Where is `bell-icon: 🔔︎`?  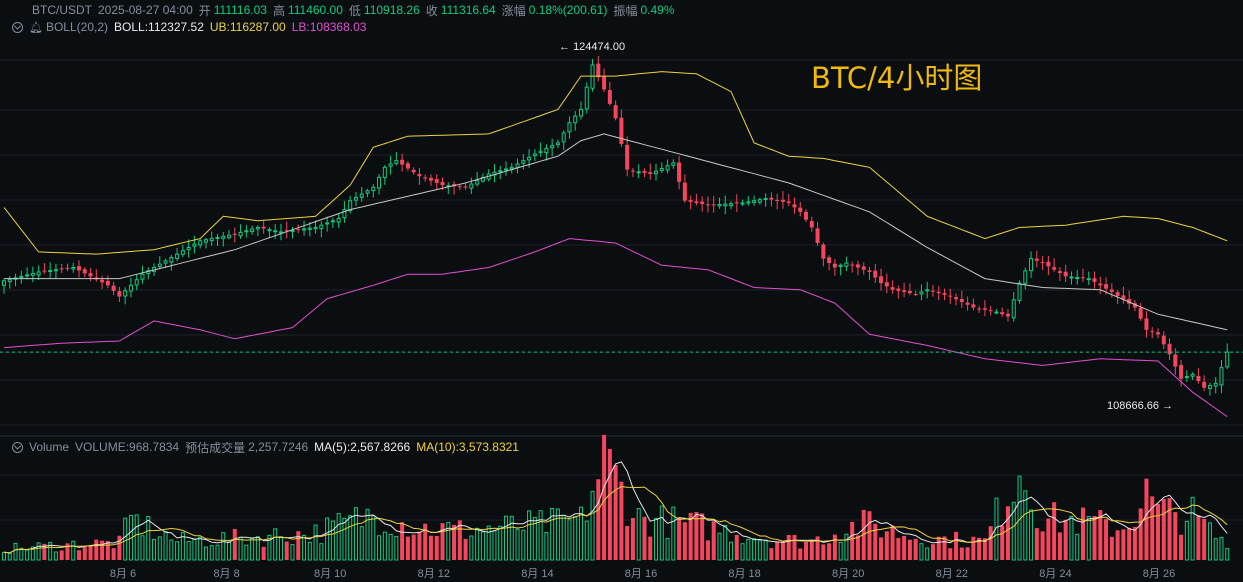 bell-icon: 🔔︎ is located at coordinates (36, 27).